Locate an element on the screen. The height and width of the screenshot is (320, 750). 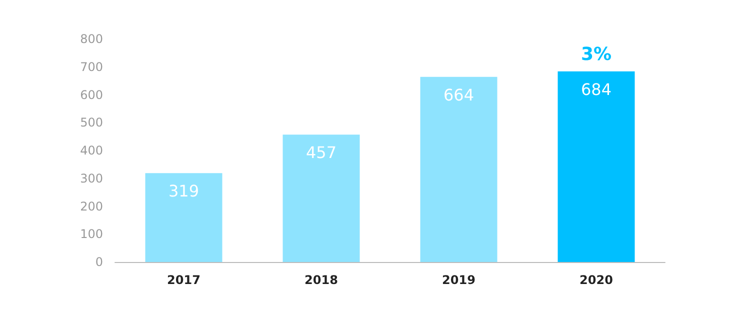
x-tick-label: 2018 is located at coordinates (321, 280).